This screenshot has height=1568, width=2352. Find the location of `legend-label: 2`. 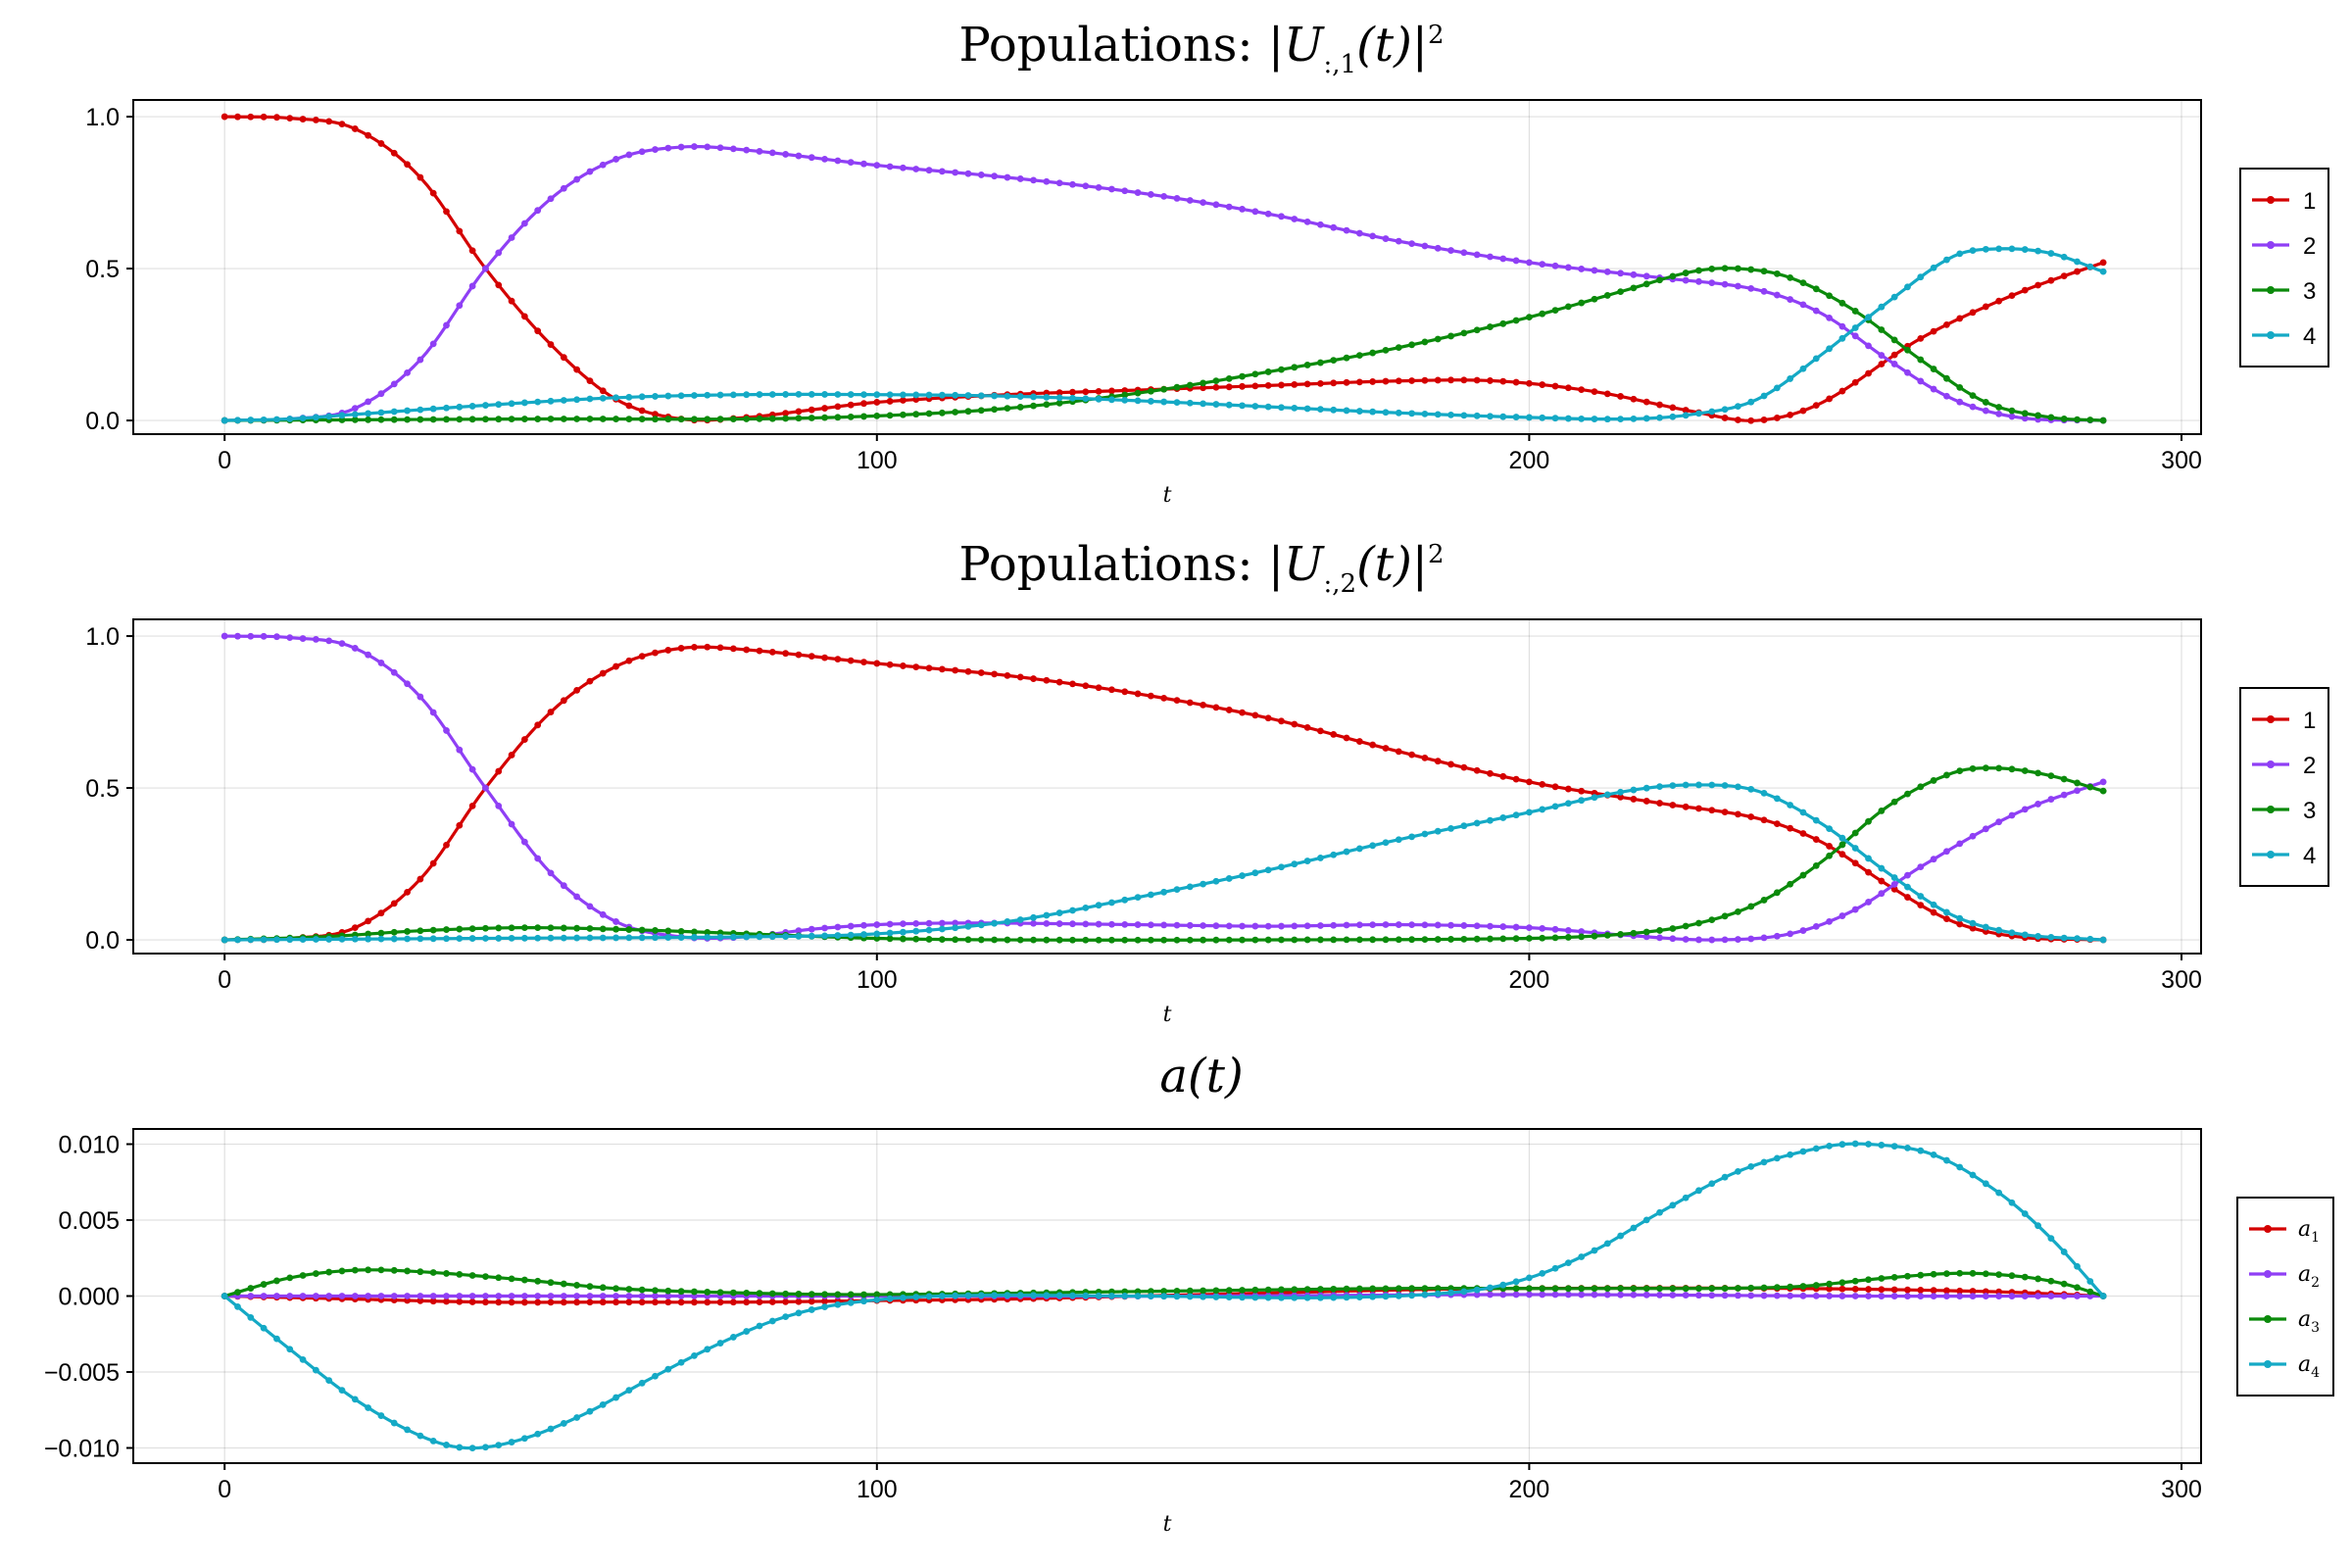

legend-label: 2 is located at coordinates (2309, 766).